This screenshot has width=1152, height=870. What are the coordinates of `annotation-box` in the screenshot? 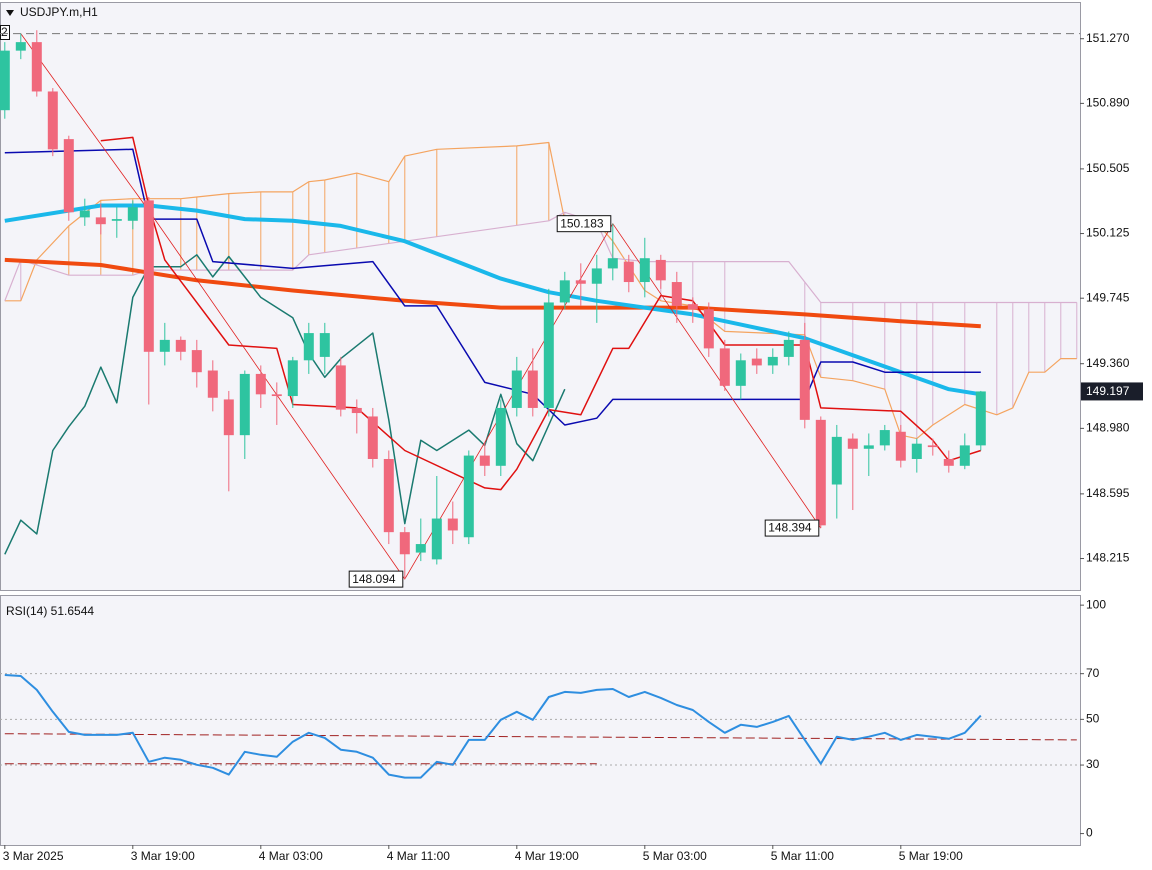 It's located at (5, 32).